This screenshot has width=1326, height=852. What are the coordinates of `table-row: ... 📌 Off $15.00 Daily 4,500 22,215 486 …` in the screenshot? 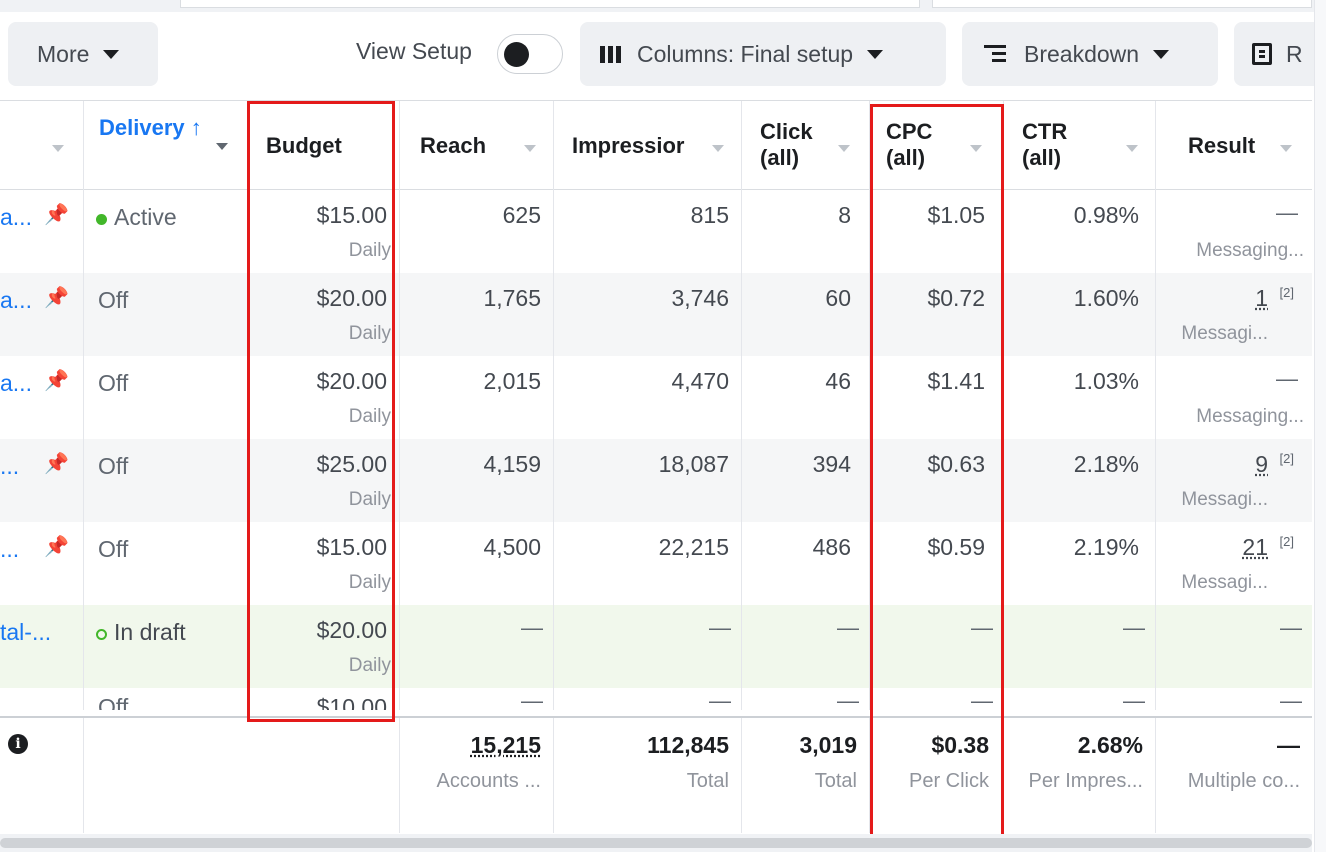 It's located at (656, 563).